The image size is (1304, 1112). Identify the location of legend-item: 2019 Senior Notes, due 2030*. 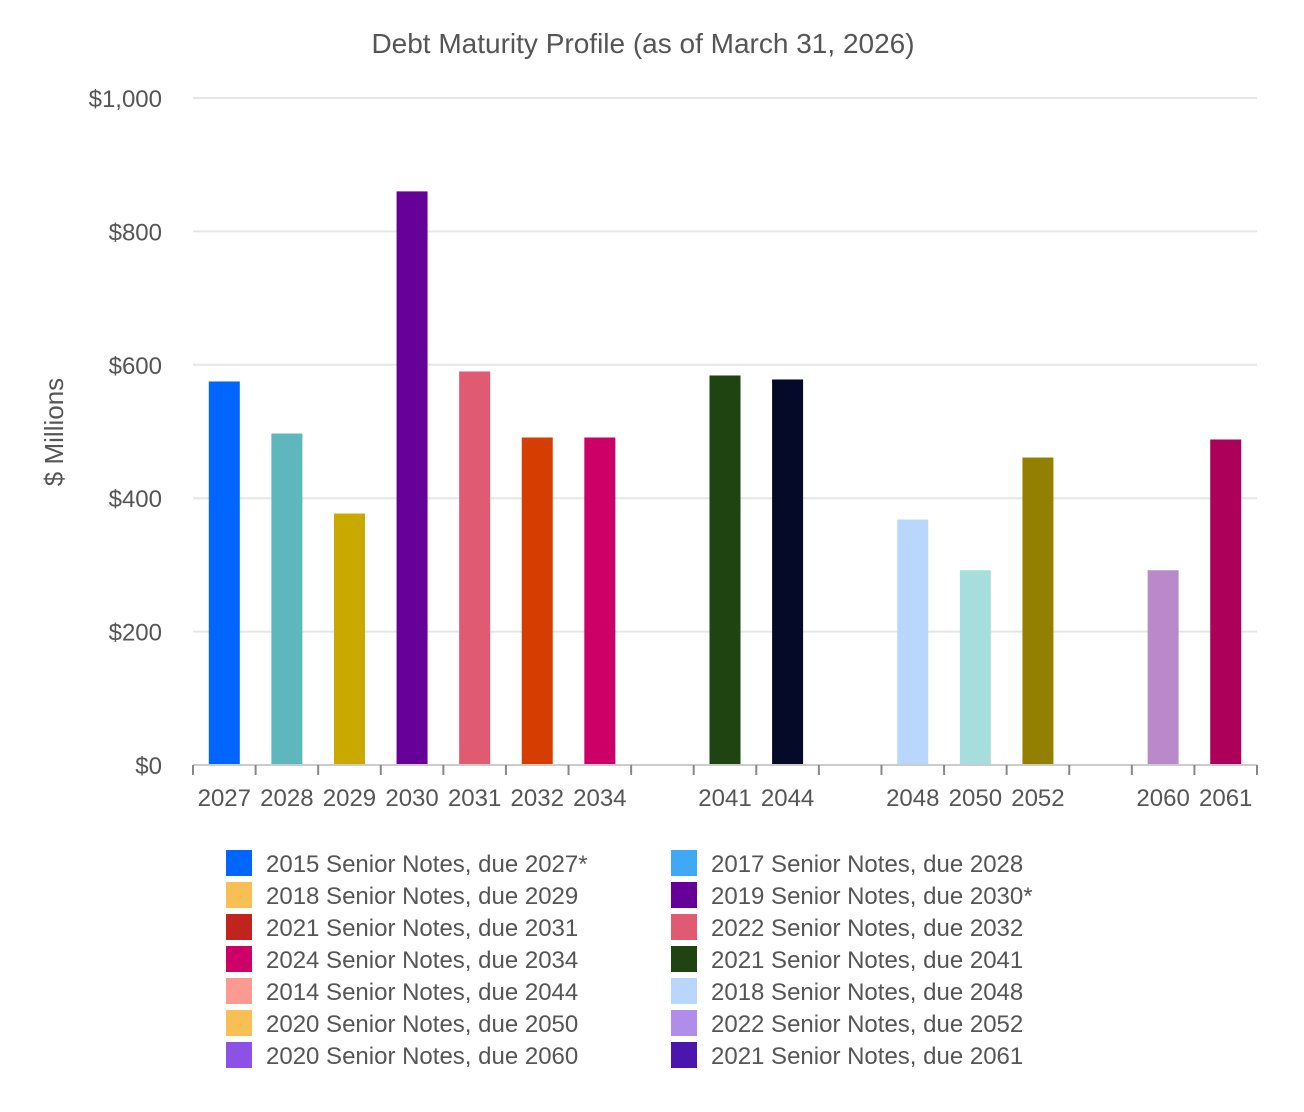
(852, 896).